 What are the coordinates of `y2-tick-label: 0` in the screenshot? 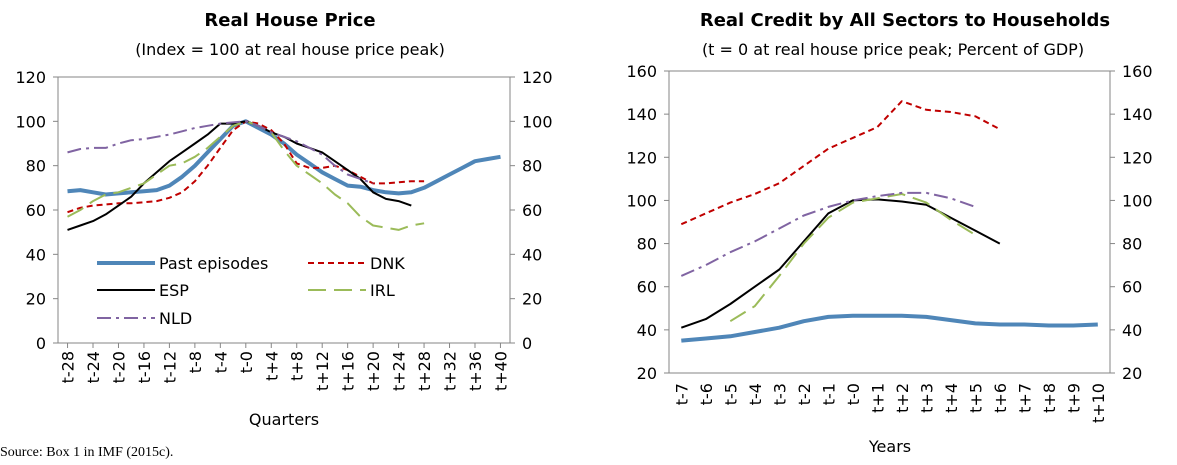 It's located at (527, 343).